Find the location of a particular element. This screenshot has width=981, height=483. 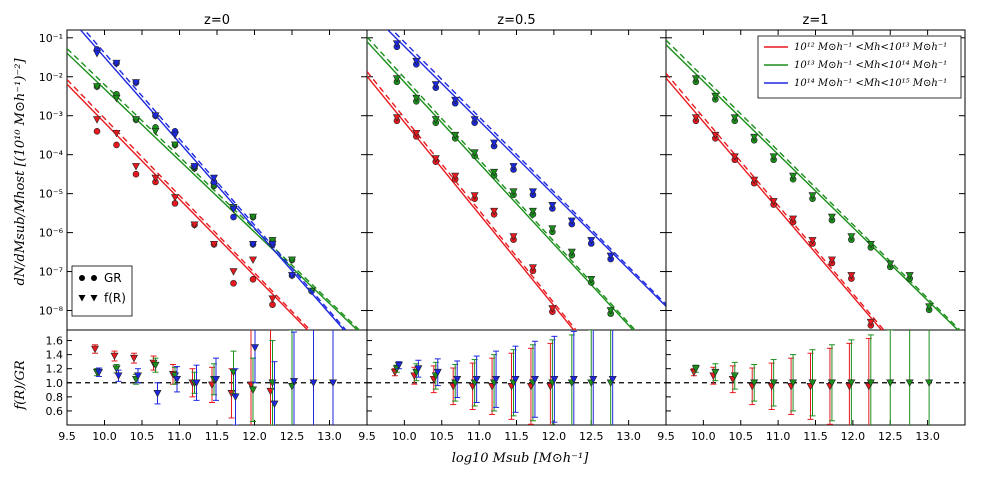

x-tick-label: 10.0 is located at coordinates (104, 436).